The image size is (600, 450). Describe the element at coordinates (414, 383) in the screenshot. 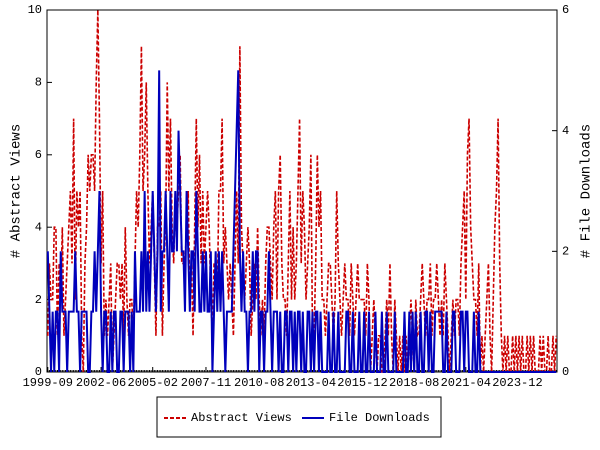

I see `x-tick-label: 2018-08` at that location.